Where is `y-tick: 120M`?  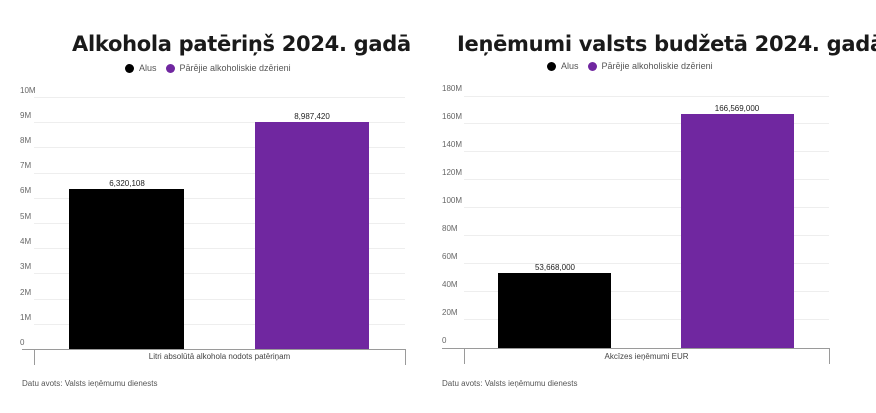
y-tick: 120M is located at coordinates (452, 172).